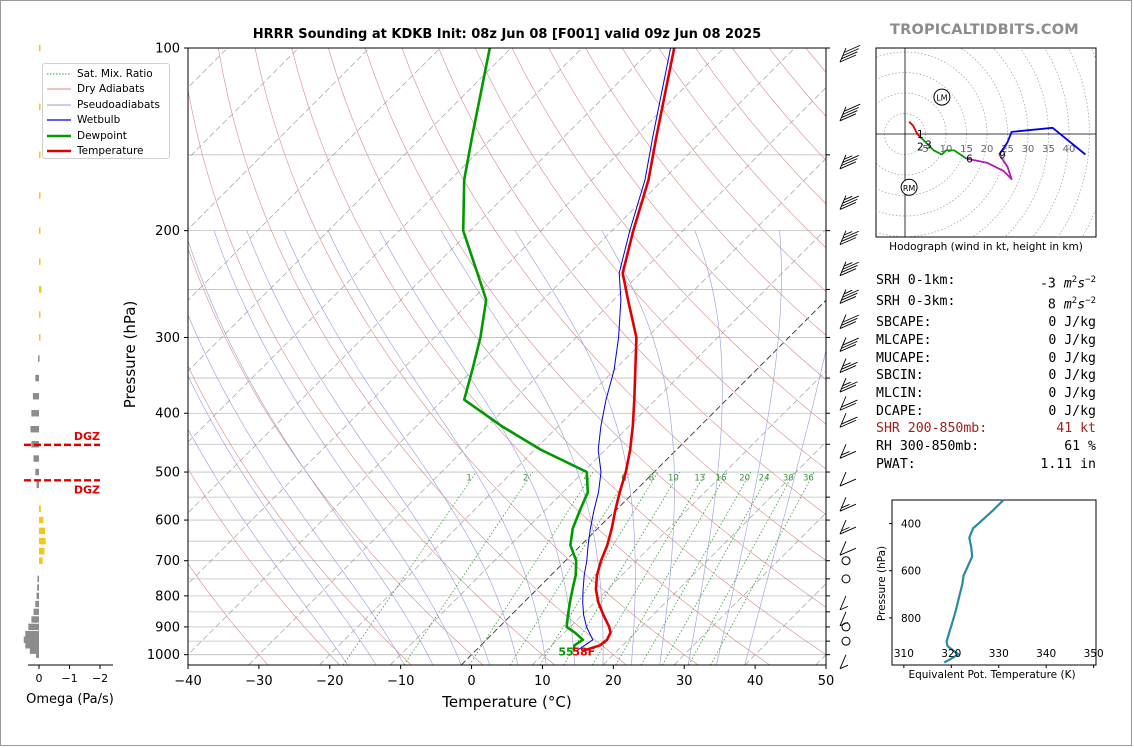 This screenshot has width=1134, height=748. What do you see at coordinates (904, 358) in the screenshot?
I see `param-label: MUCAPE:` at bounding box center [904, 358].